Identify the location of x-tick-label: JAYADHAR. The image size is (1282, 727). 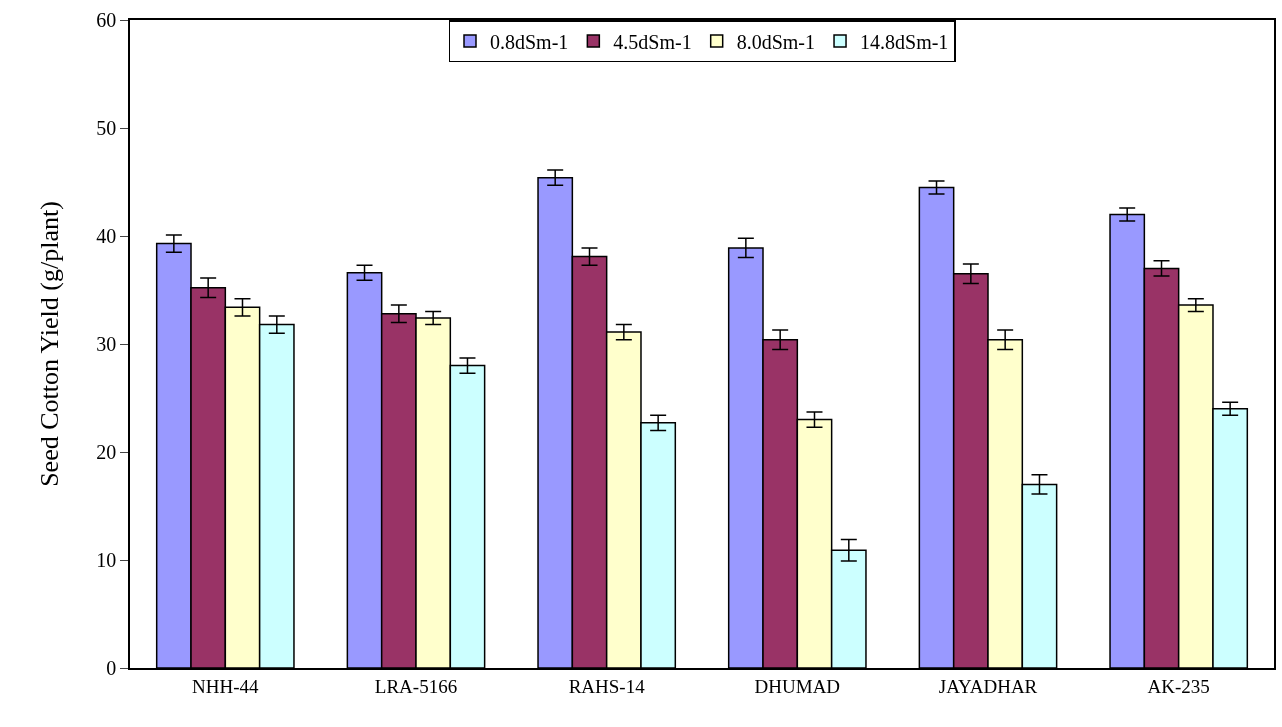
(988, 686).